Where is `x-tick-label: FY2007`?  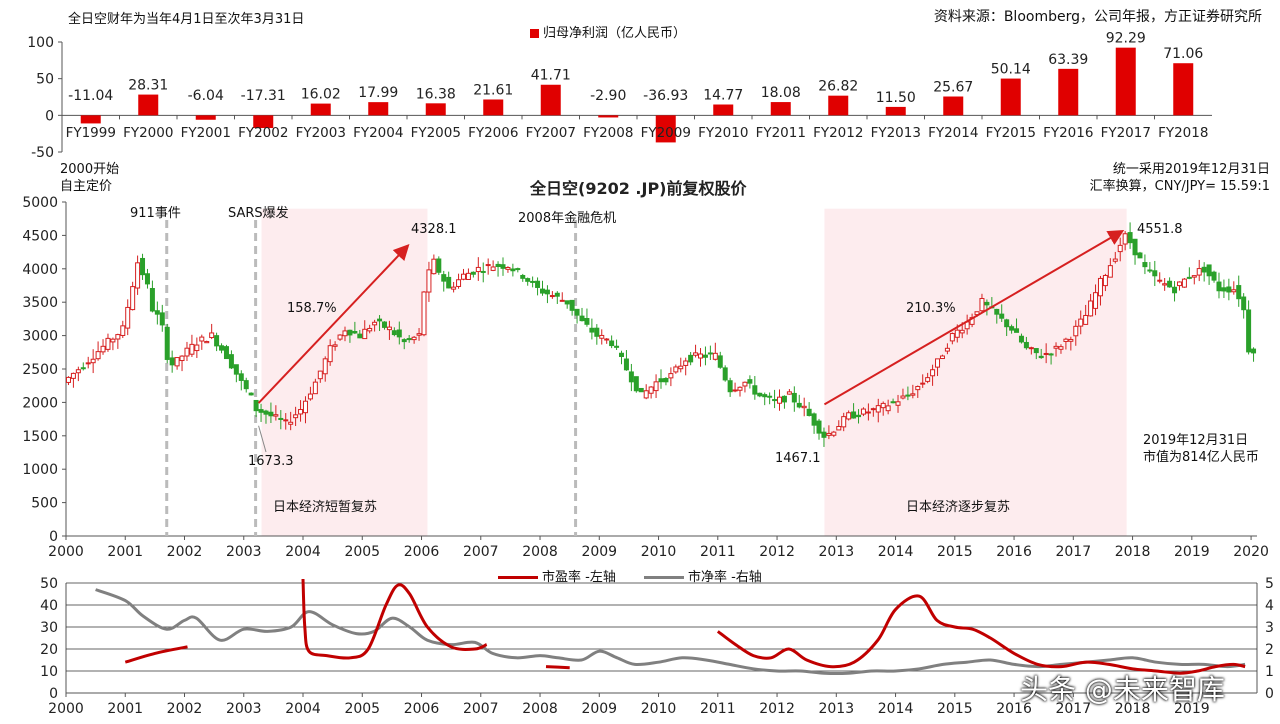 x-tick-label: FY2007 is located at coordinates (551, 133).